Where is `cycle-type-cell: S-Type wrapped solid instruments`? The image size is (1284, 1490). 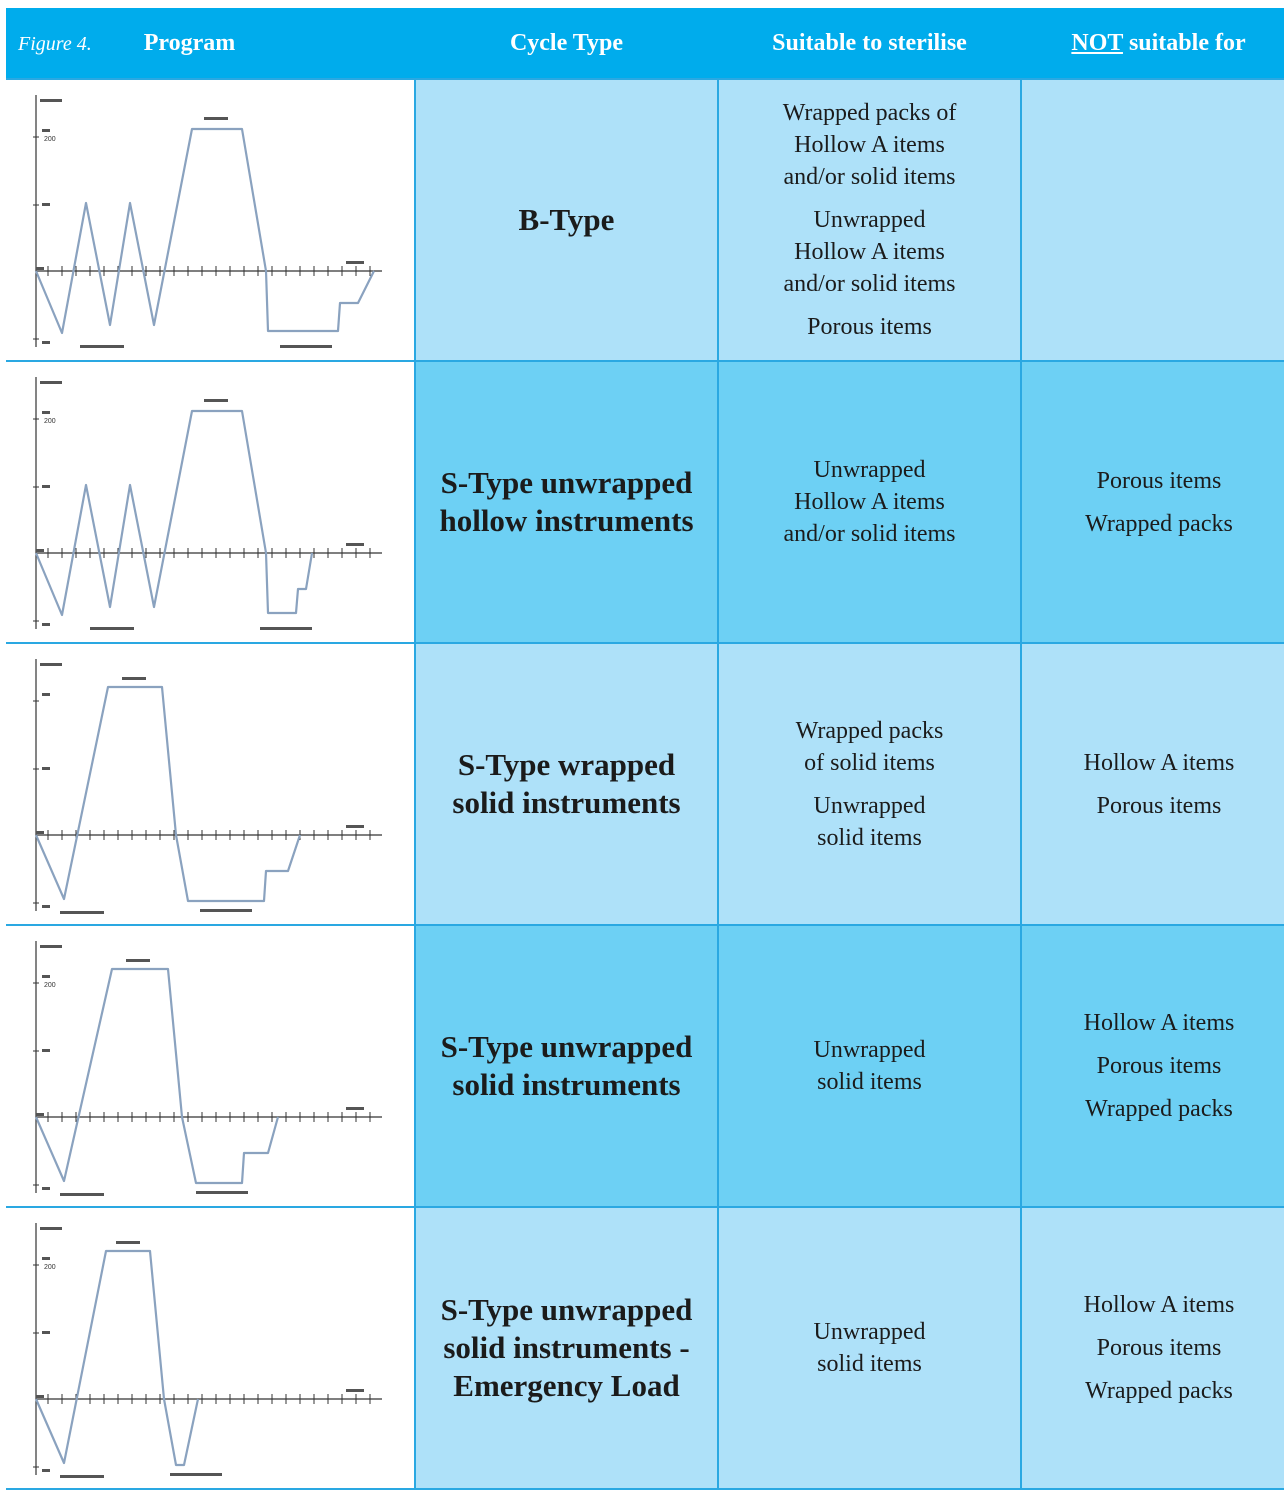
cycle-type-cell: S-Type wrapped solid instruments is located at coordinates (566, 784).